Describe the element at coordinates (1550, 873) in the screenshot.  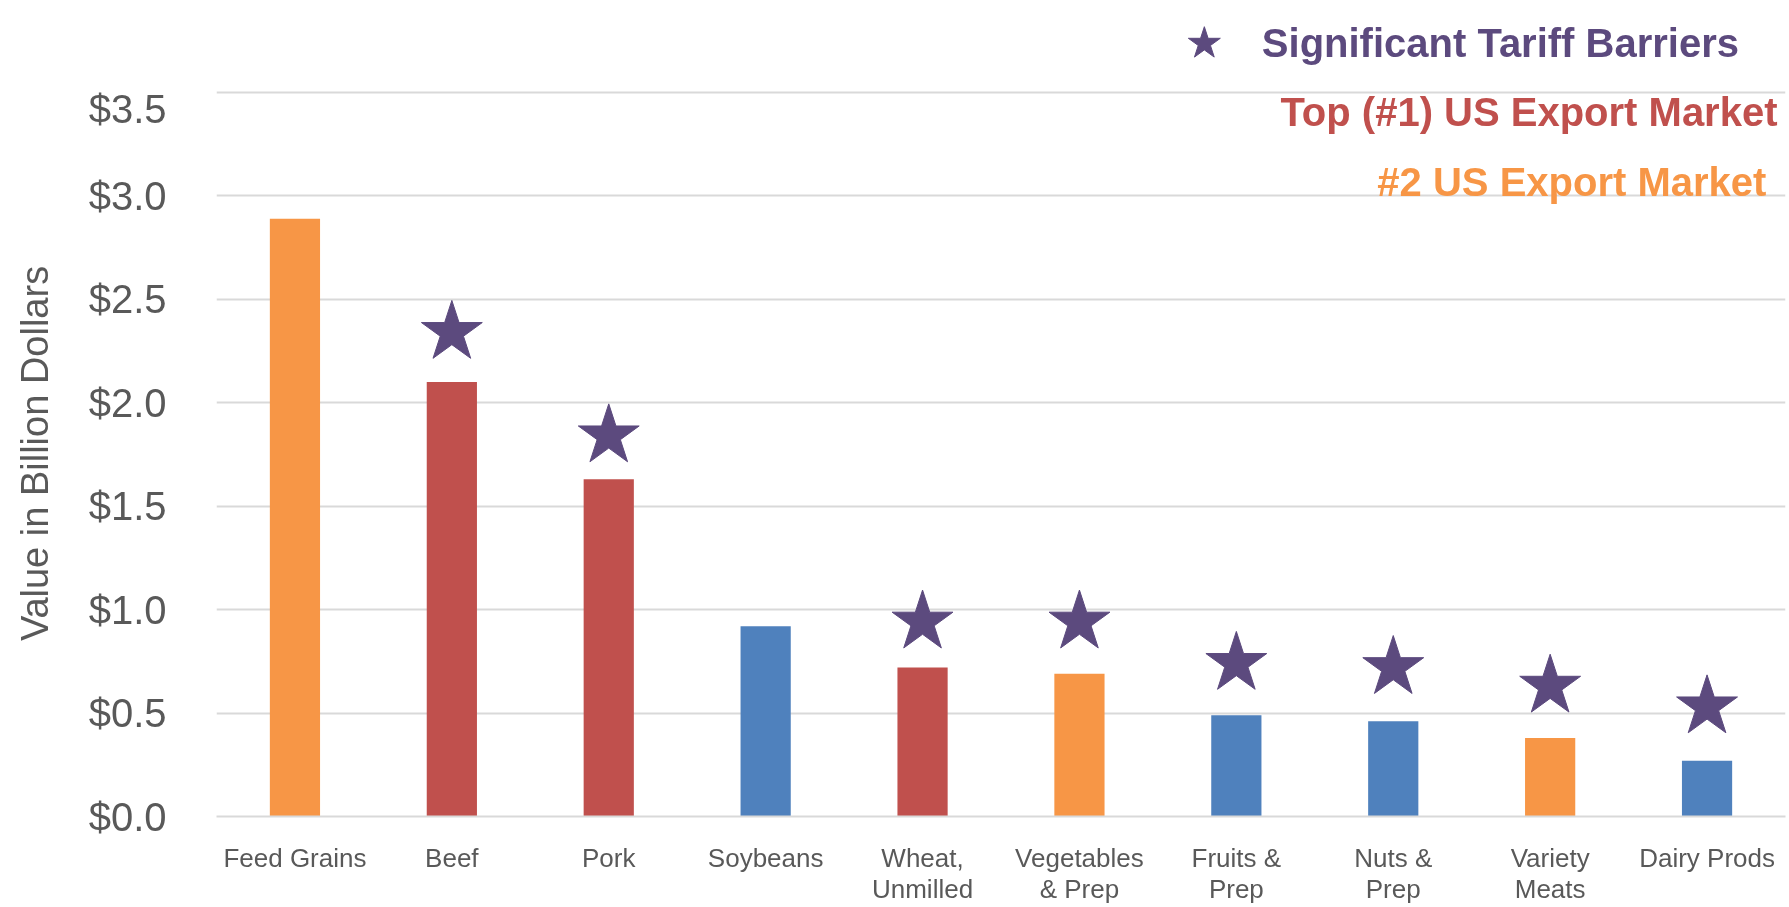
I see `x-tick-label: Variety Meats` at that location.